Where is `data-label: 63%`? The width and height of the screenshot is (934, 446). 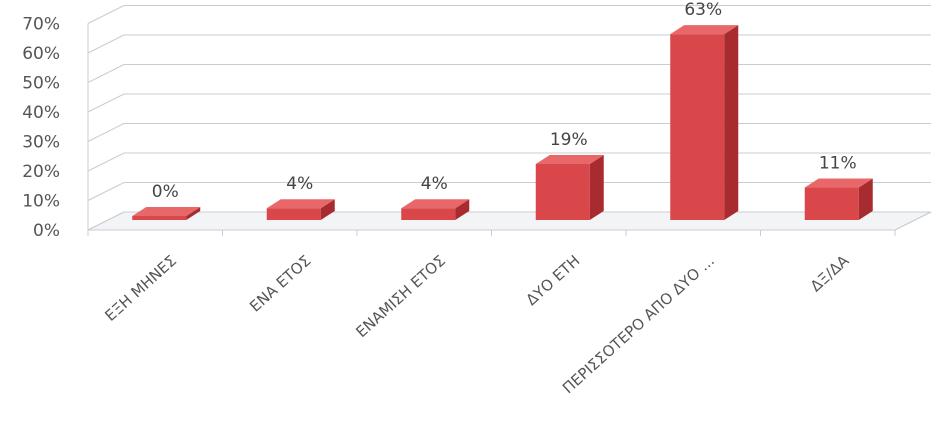
data-label: 63% is located at coordinates (703, 10).